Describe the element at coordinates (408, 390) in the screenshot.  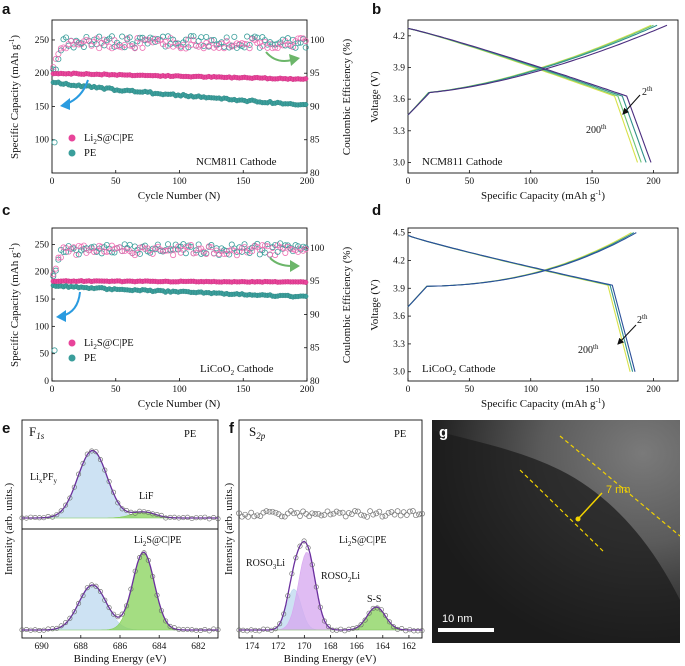
I see `x-tick-label: 0` at that location.